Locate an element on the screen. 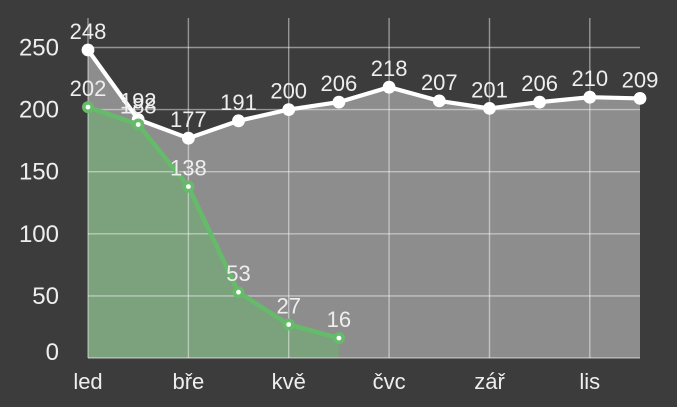 The image size is (677, 407). x-tick-label: kvě is located at coordinates (289, 381).